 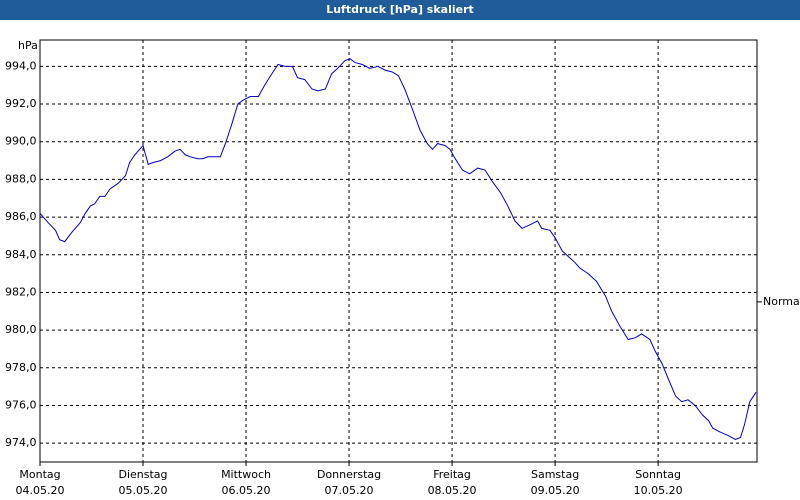 I want to click on y-tick-label: 992,0, so click(x=21, y=103).